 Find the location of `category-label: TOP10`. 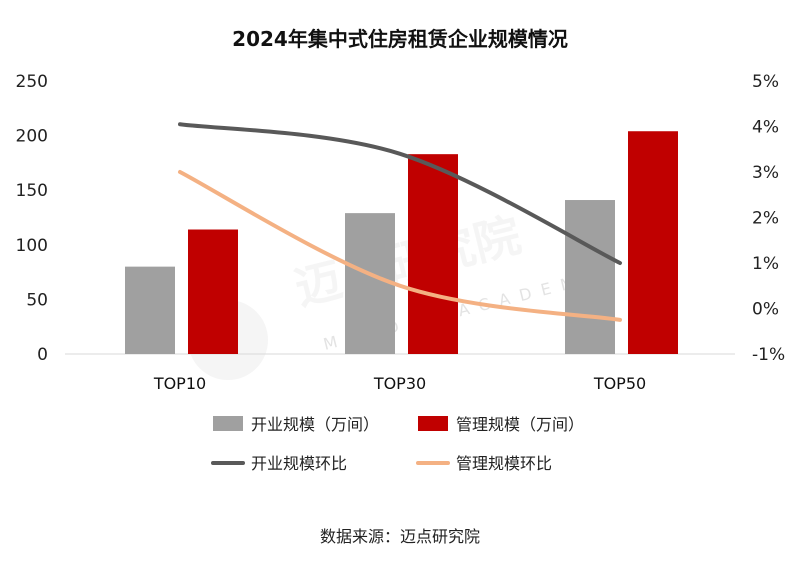

category-label: TOP10 is located at coordinates (179, 383).